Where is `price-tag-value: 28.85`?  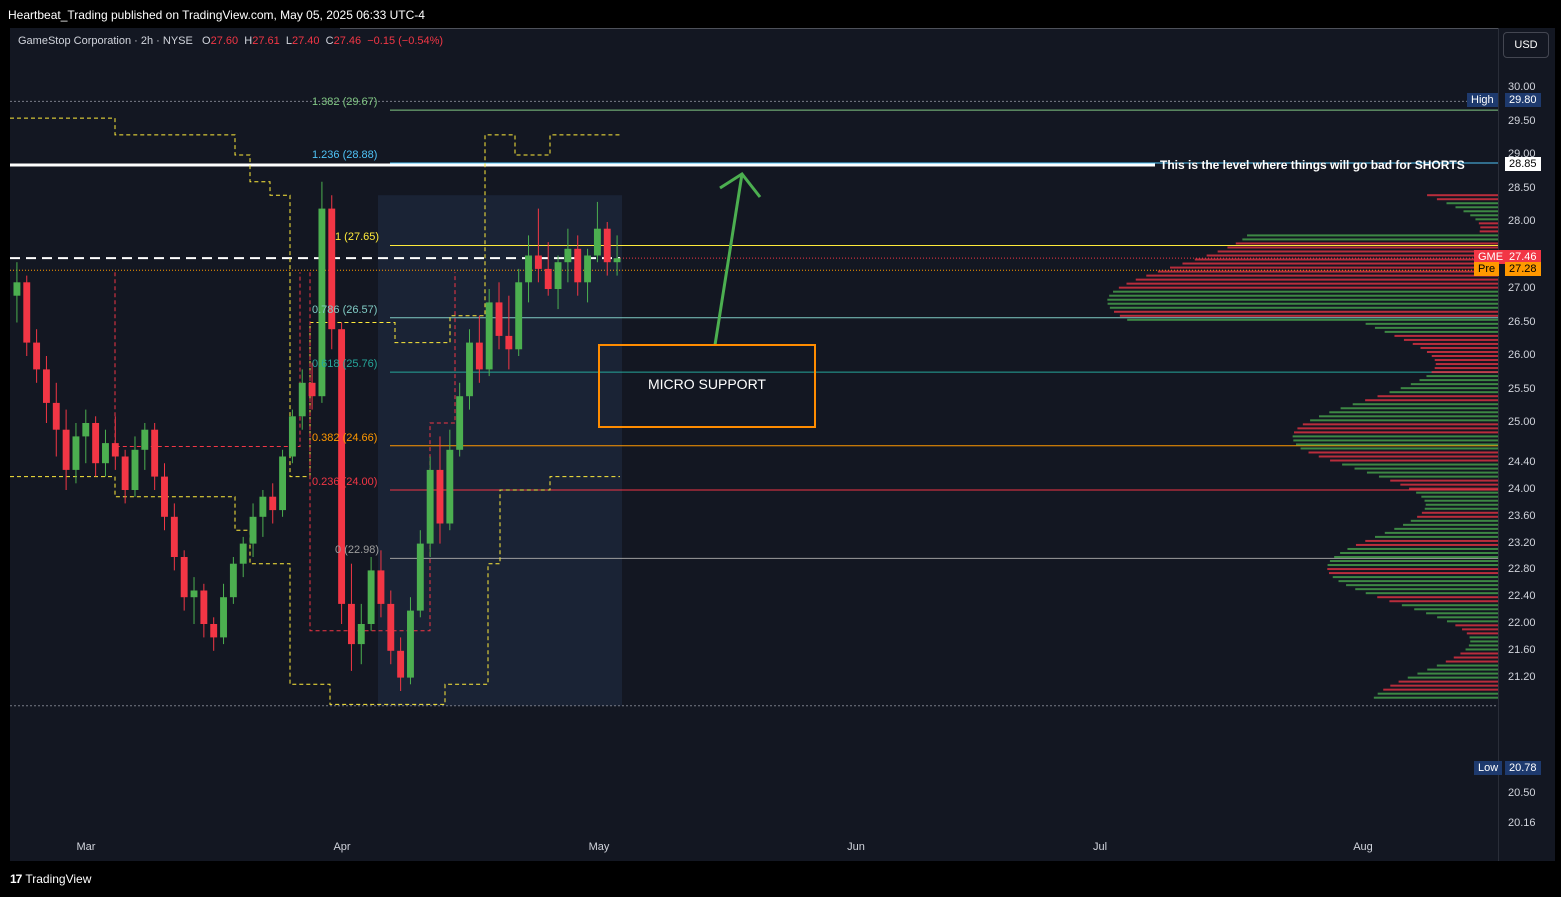
price-tag-value: 28.85 is located at coordinates (1523, 164).